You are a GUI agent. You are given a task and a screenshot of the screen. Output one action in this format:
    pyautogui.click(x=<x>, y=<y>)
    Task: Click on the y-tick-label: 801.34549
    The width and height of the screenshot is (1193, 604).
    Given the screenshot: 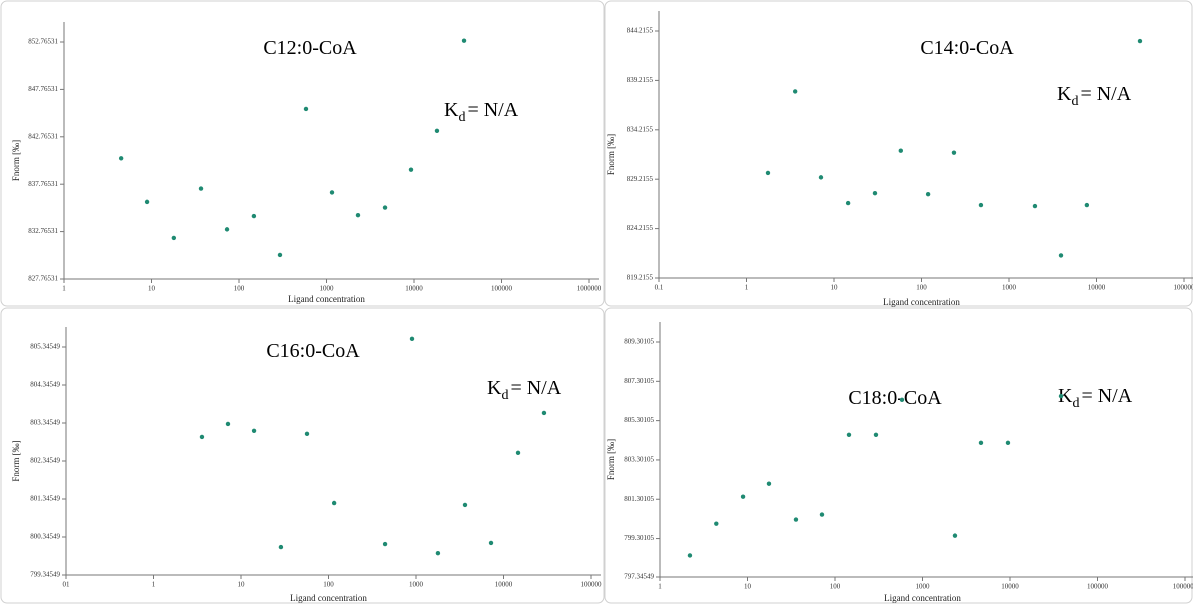 What is the action you would take?
    pyautogui.click(x=45, y=499)
    